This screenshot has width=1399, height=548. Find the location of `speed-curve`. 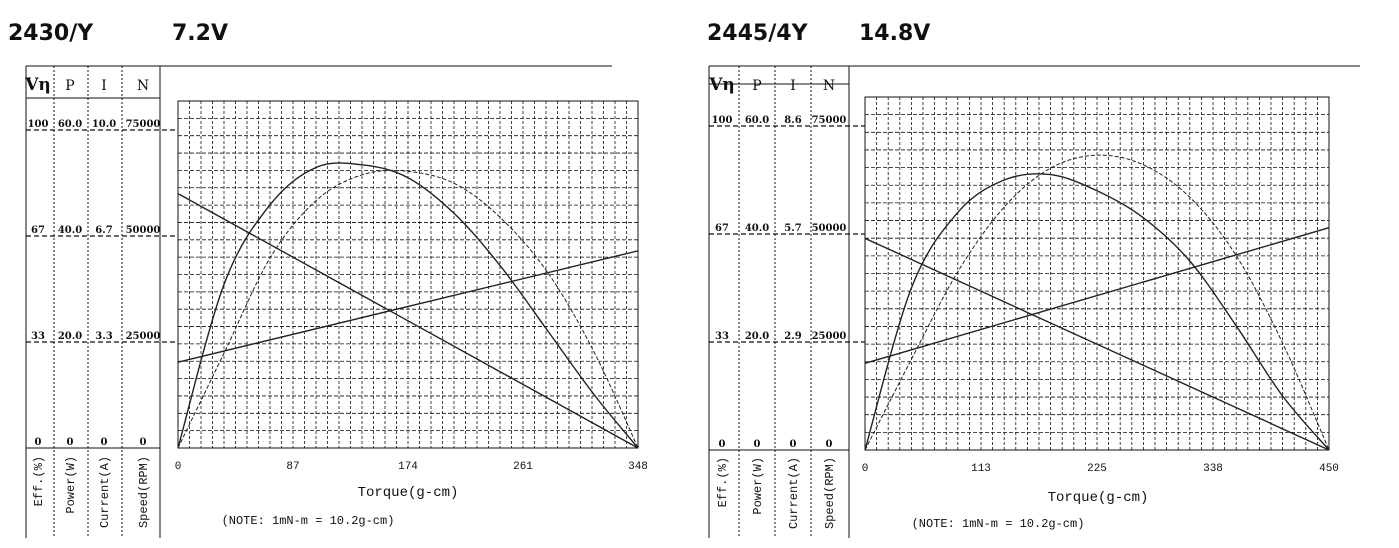

speed-curve is located at coordinates (1097, 344).